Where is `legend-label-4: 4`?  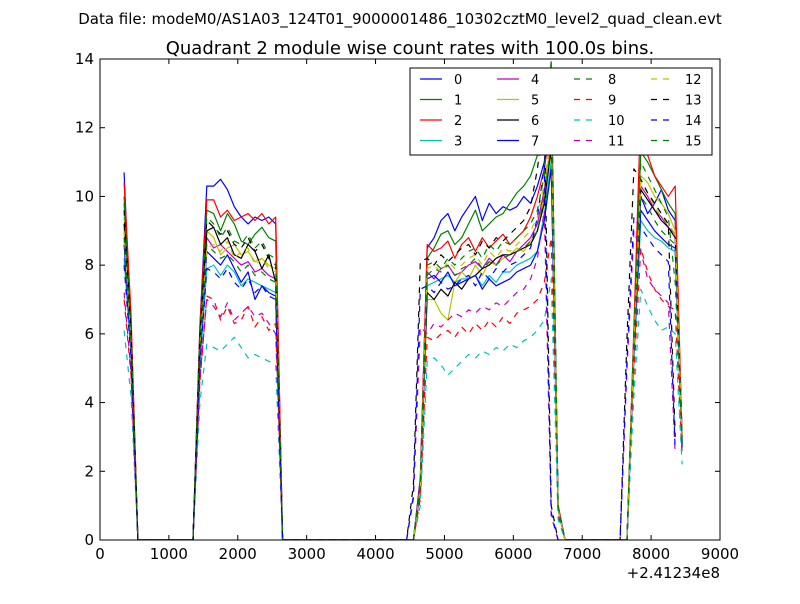
legend-label-4: 4 is located at coordinates (535, 80).